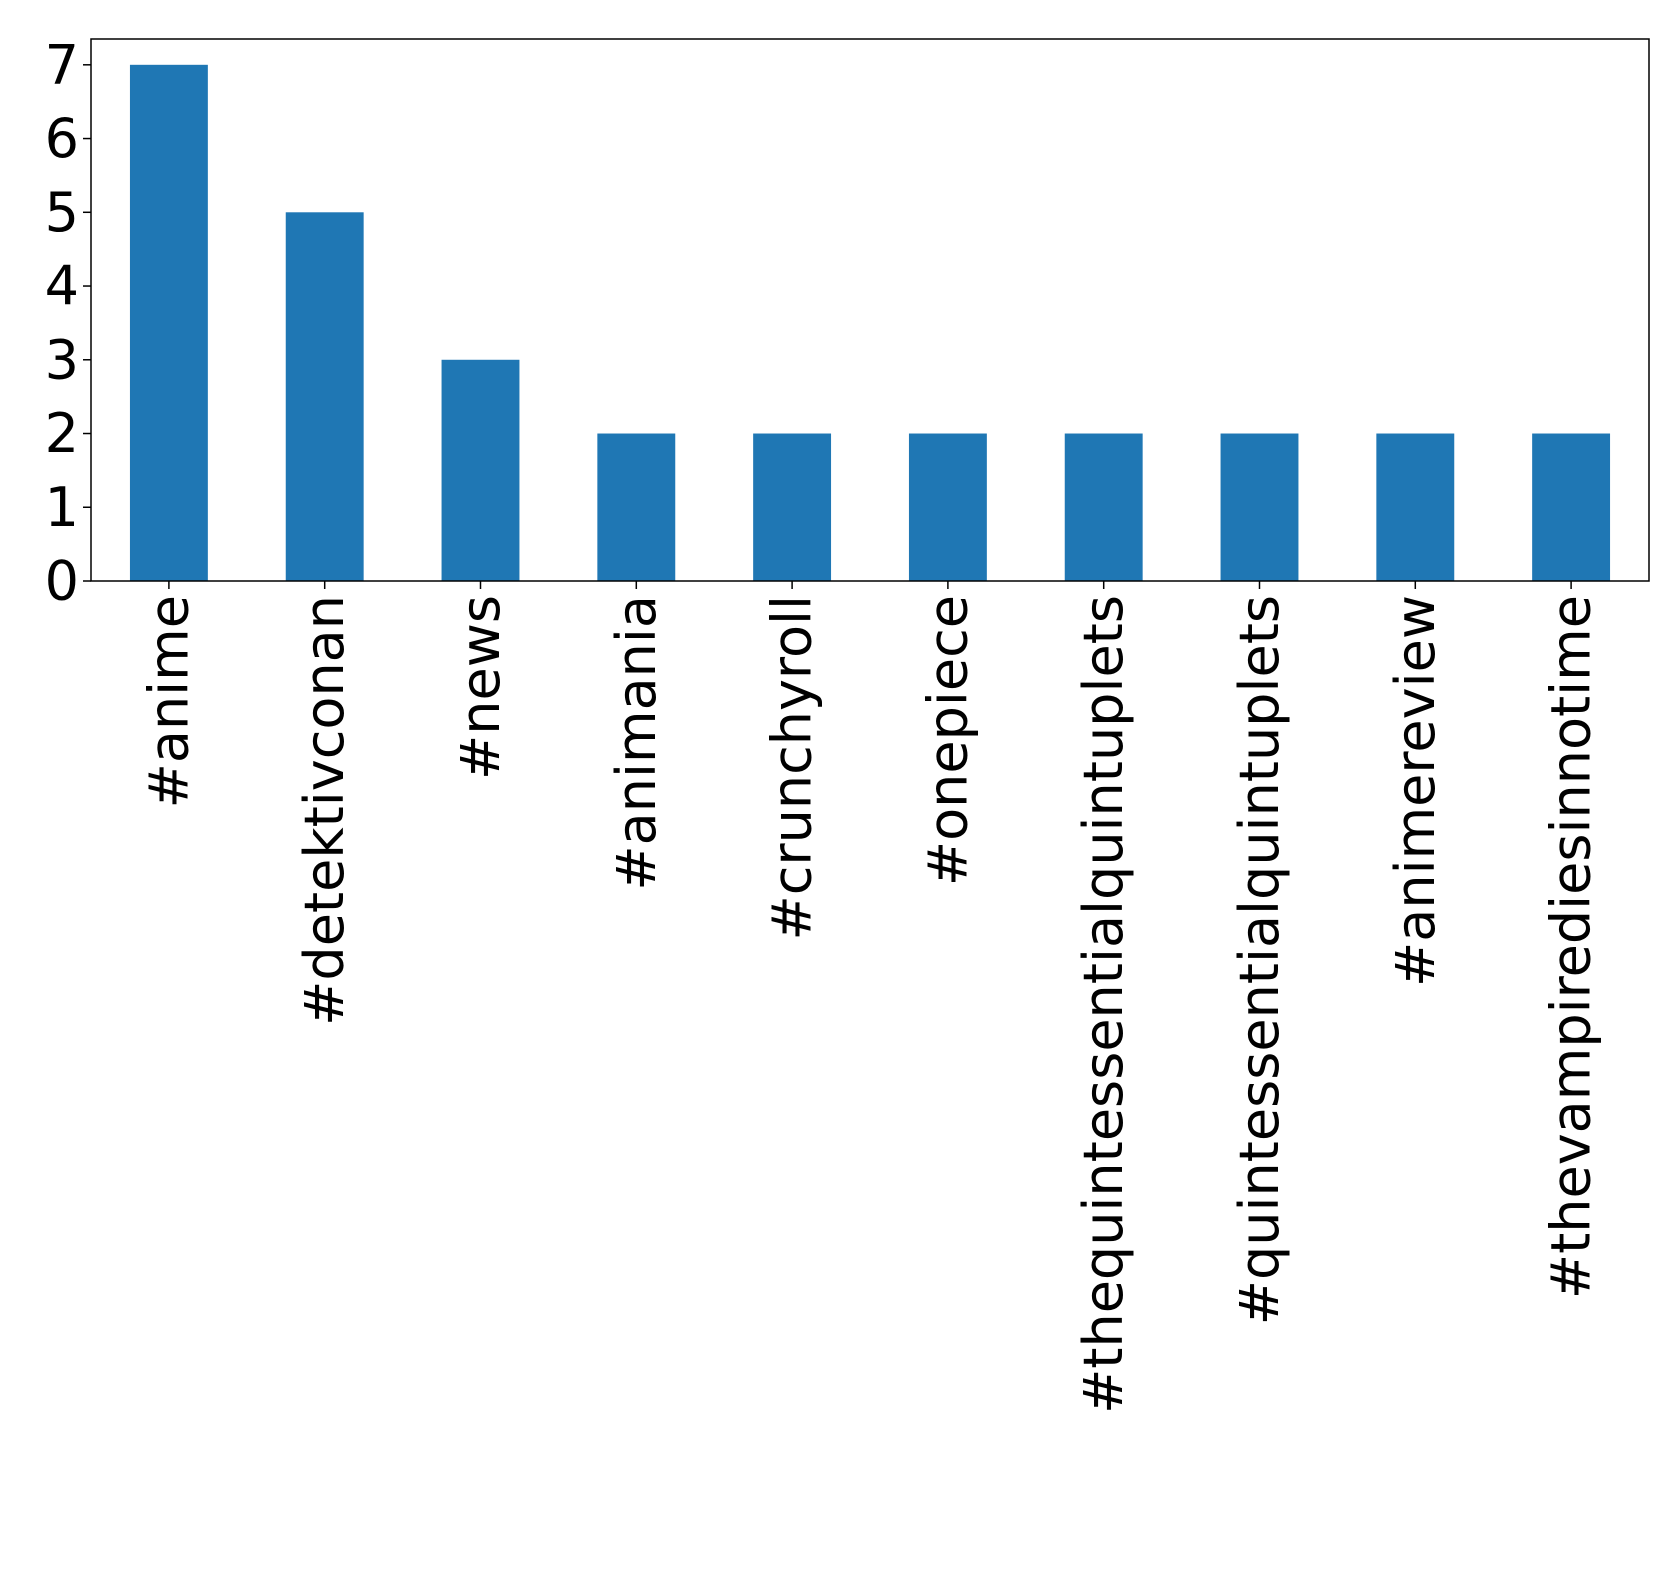 This screenshot has width=1679, height=1575. Describe the element at coordinates (62, 138) in the screenshot. I see `y-tick-label: 6` at that location.